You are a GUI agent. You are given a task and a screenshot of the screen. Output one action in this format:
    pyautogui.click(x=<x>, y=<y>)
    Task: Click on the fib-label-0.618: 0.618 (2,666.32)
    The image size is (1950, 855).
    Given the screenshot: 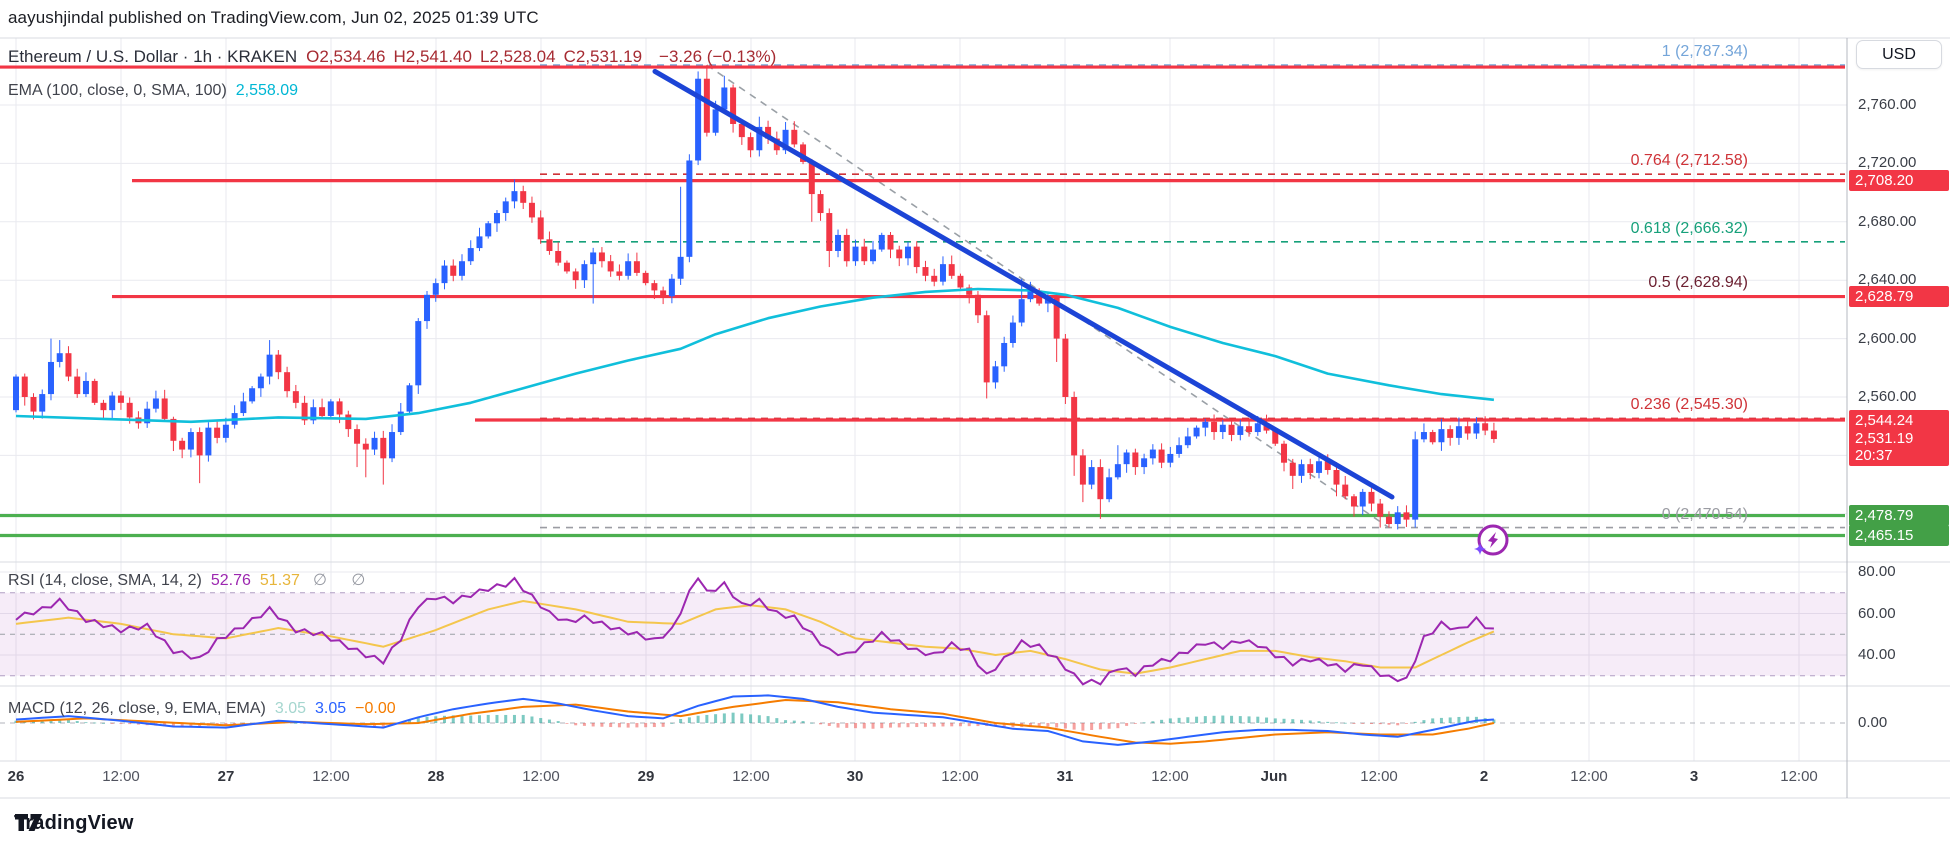 What is the action you would take?
    pyautogui.click(x=1689, y=228)
    